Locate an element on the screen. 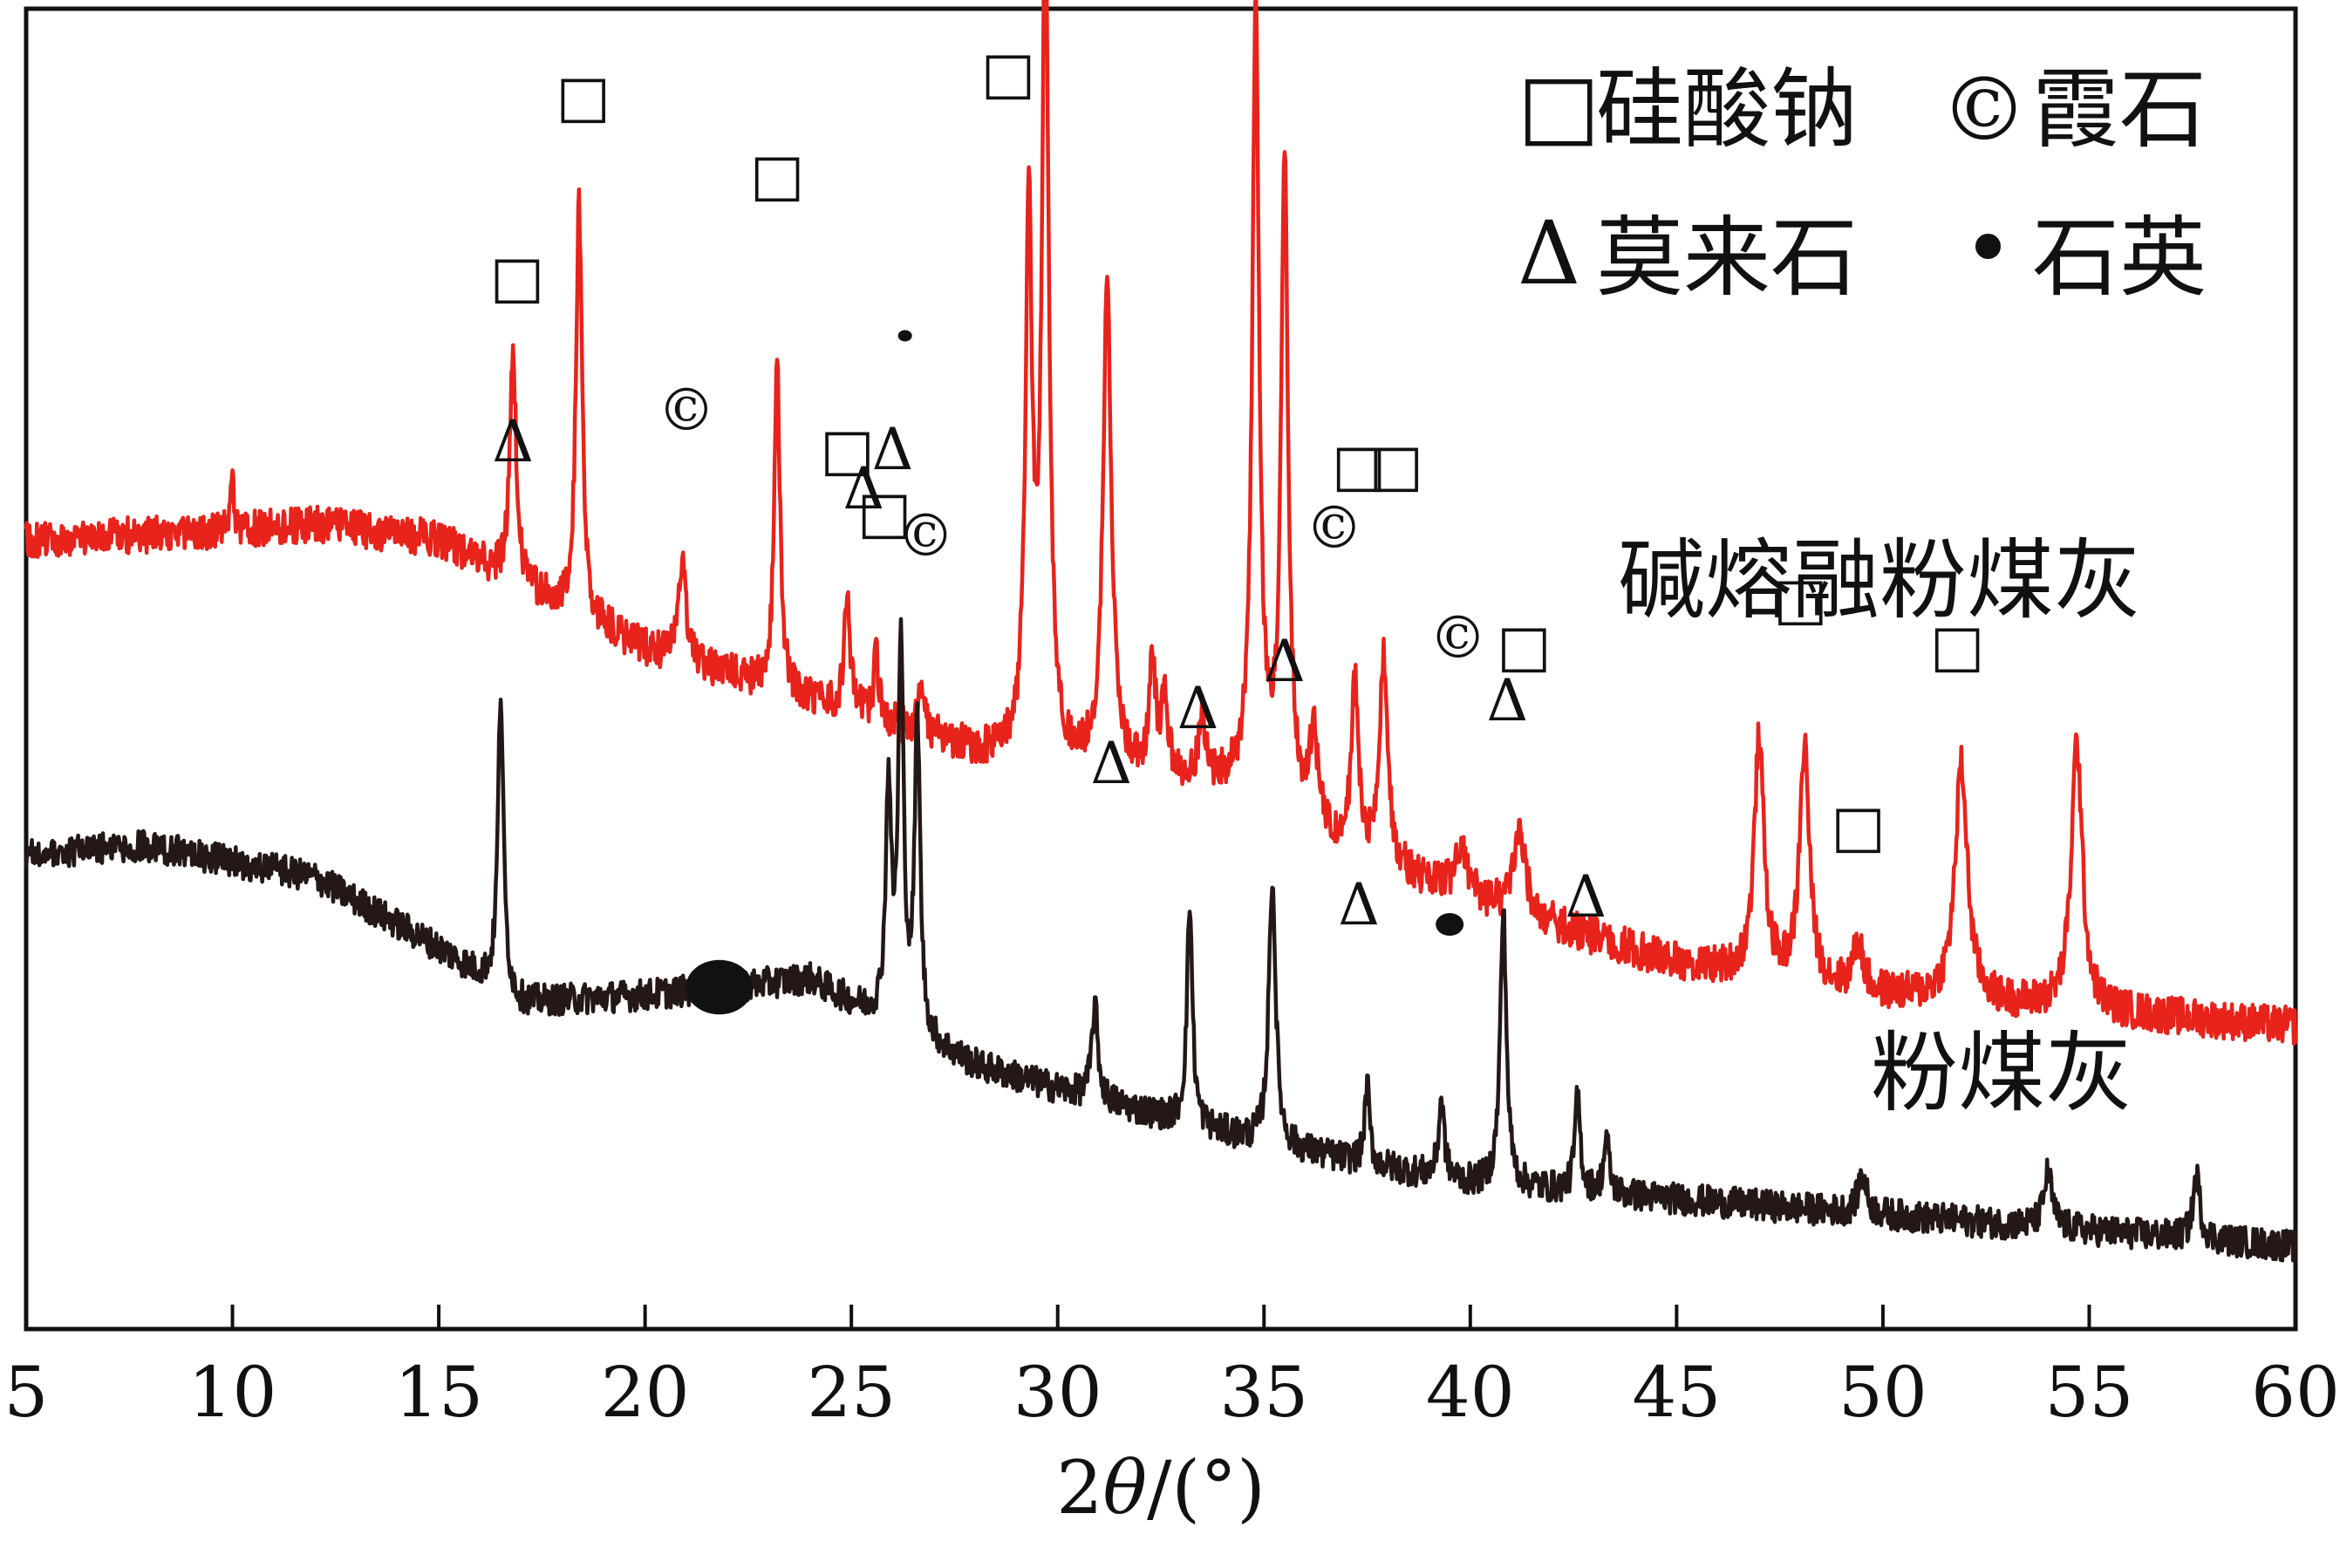  peak-marker-1-4: Δ is located at coordinates (1198, 708).